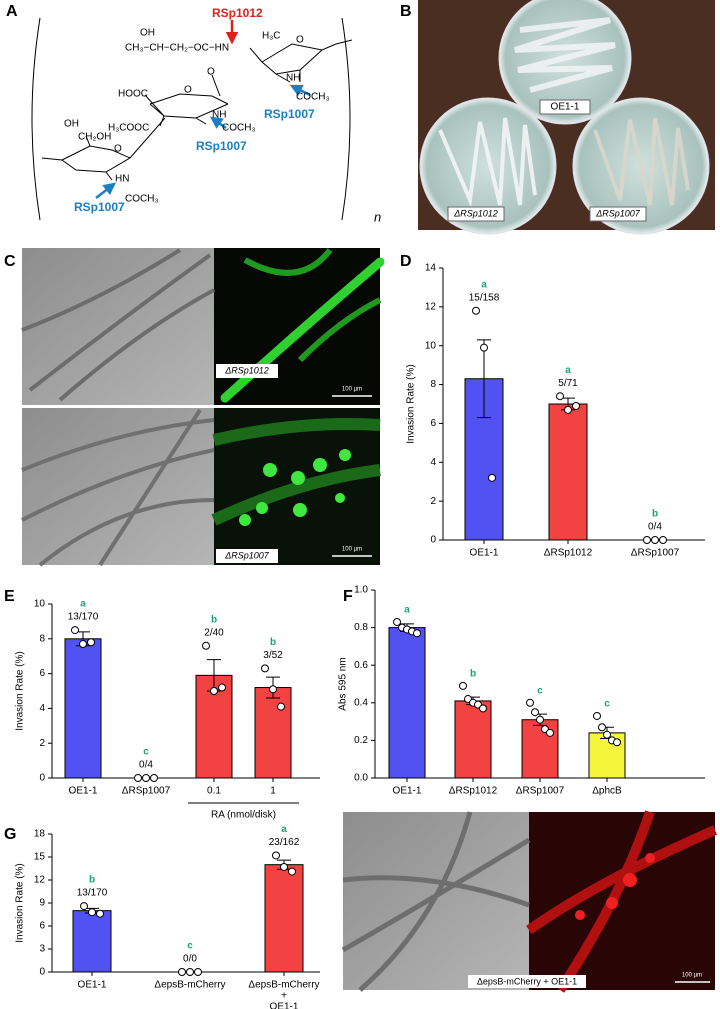 The image size is (720, 1009). Describe the element at coordinates (361, 590) in the screenshot. I see `y-tick-label: 1.0` at that location.